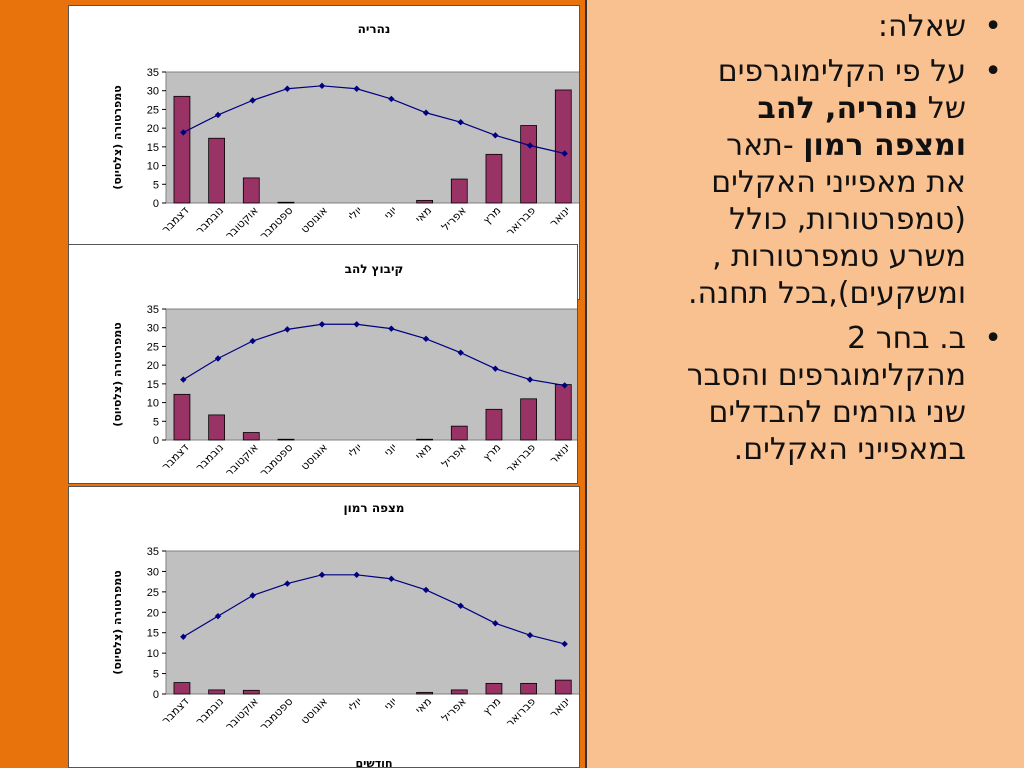 This screenshot has width=1024, height=768. I want to click on chart-title-nahariya: נהריה, so click(374, 29).